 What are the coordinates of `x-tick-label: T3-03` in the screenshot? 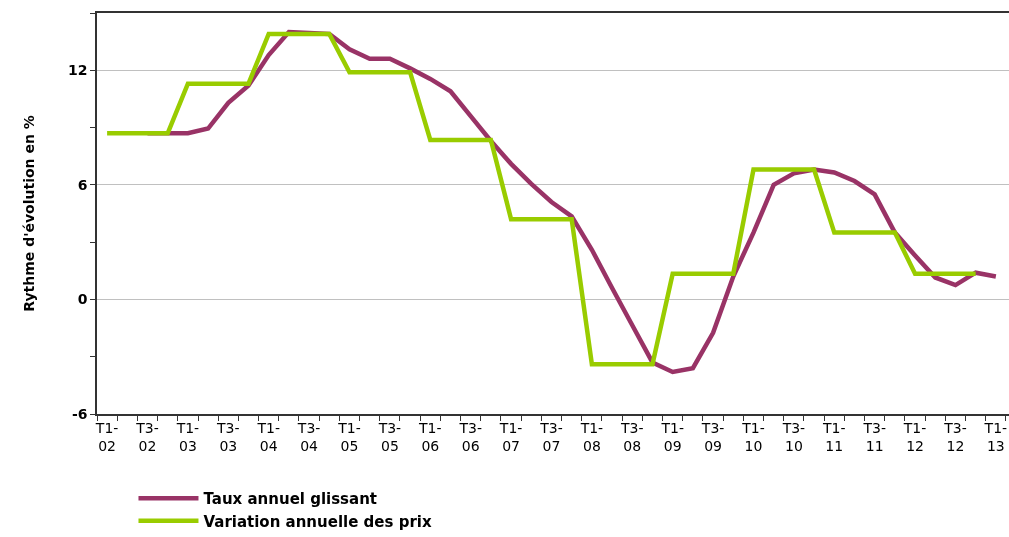 It's located at (228, 436).